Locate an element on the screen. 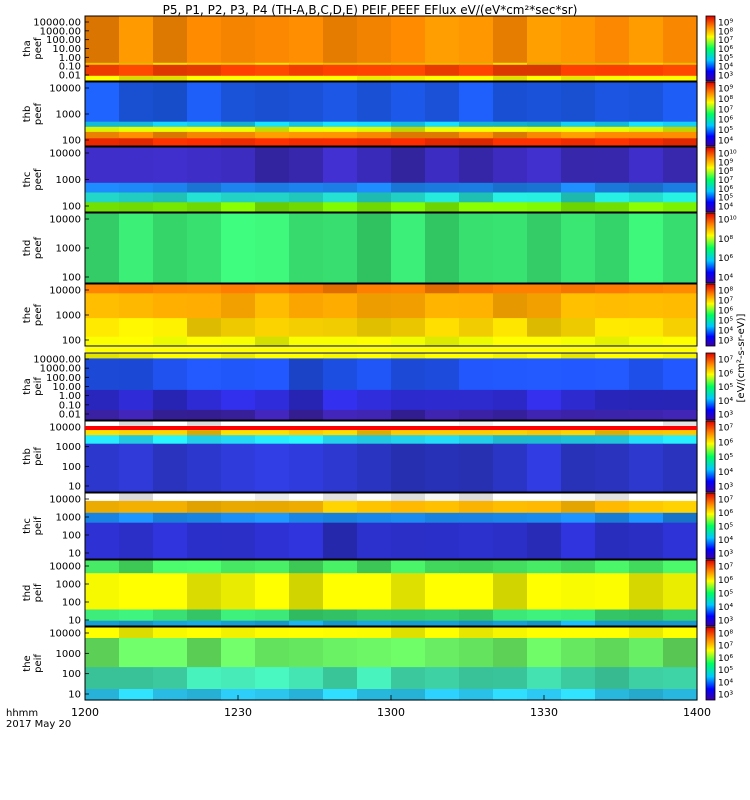 This screenshot has height=800, width=750. colorbar-tick-label: 10⁴ is located at coordinates (725, 279).